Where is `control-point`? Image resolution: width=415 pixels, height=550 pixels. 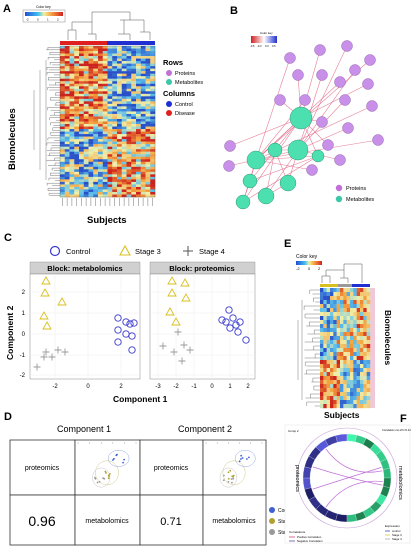 control-point is located at coordinates (130, 324).